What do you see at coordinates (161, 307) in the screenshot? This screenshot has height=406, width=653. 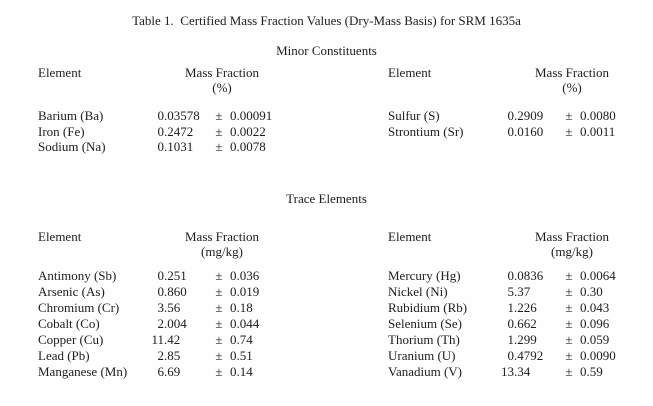 I see `value-integer-part: 3` at bounding box center [161, 307].